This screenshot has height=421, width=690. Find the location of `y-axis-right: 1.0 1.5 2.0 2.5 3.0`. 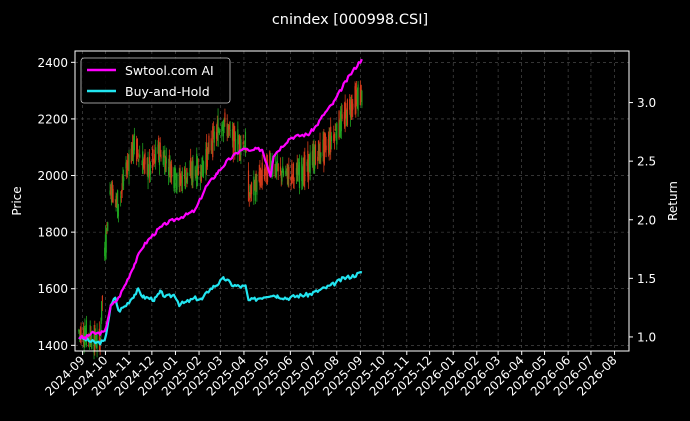

y-axis-right: 1.0 1.5 2.0 2.5 3.0 is located at coordinates (642, 220).